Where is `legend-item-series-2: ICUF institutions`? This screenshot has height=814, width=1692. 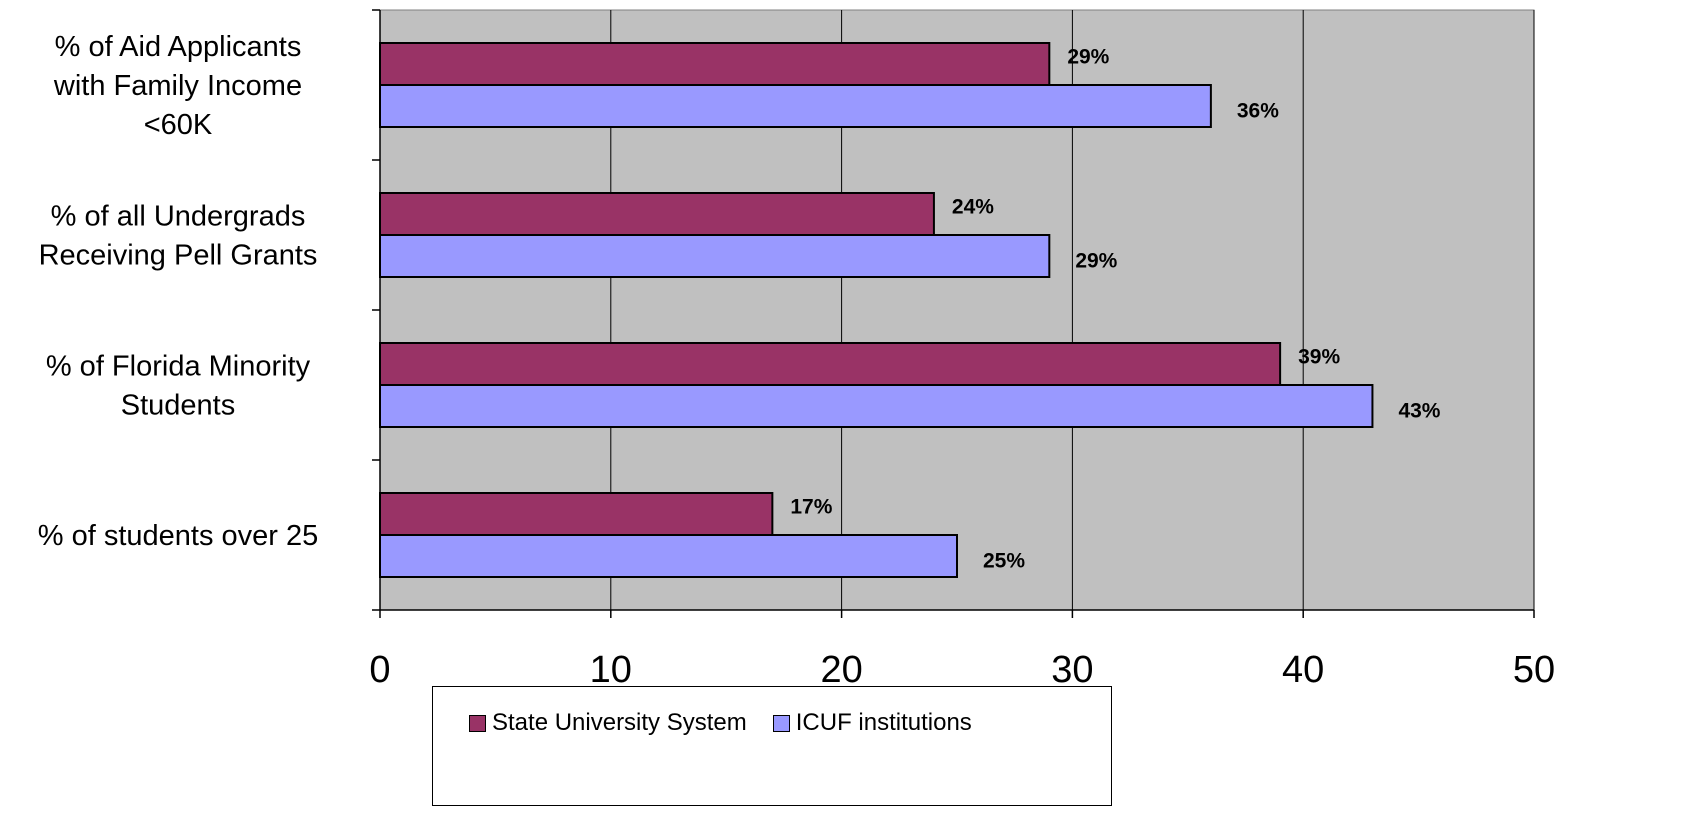 legend-item-series-2: ICUF institutions is located at coordinates (872, 723).